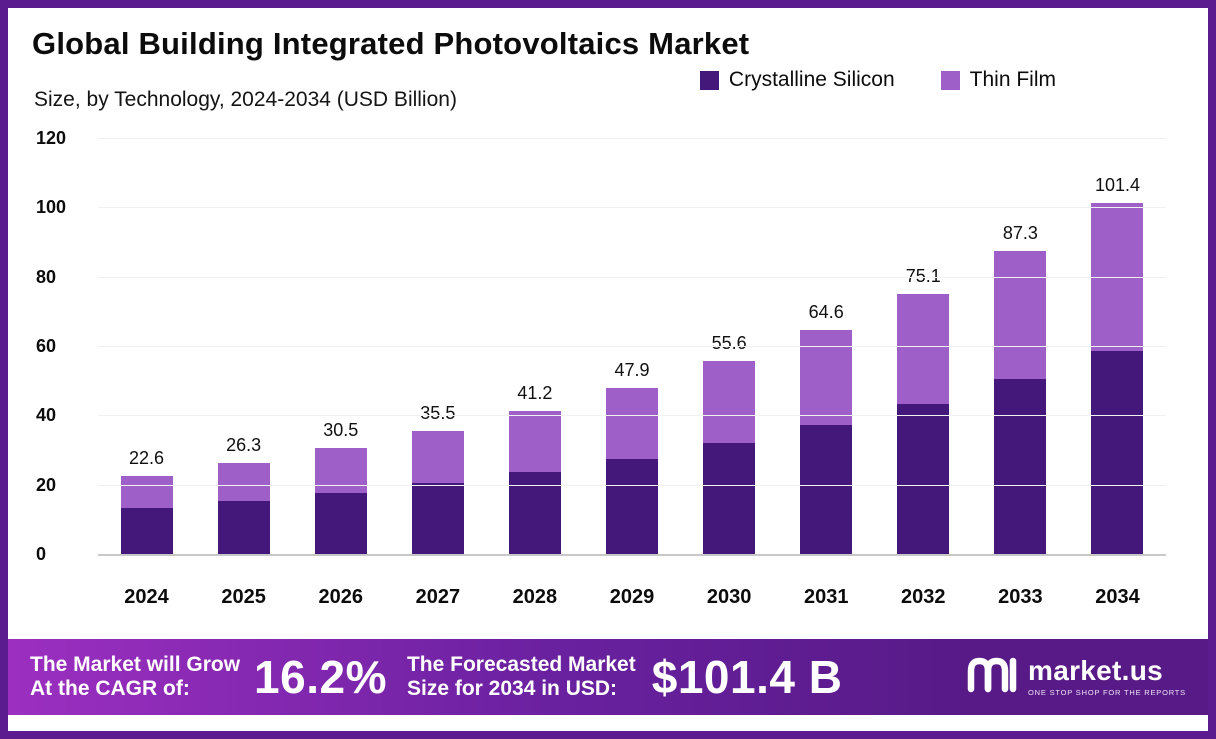  I want to click on bar-group: 75.1, so click(923, 346).